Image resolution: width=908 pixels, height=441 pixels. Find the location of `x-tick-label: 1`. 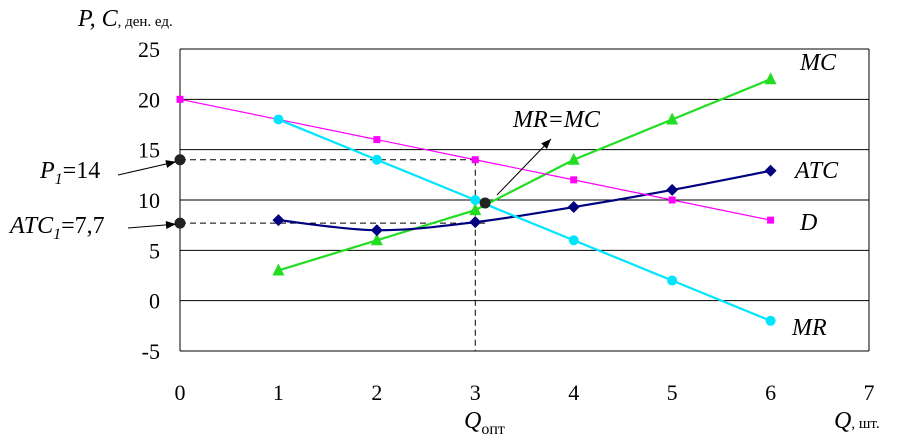

x-tick-label: 1 is located at coordinates (278, 392).